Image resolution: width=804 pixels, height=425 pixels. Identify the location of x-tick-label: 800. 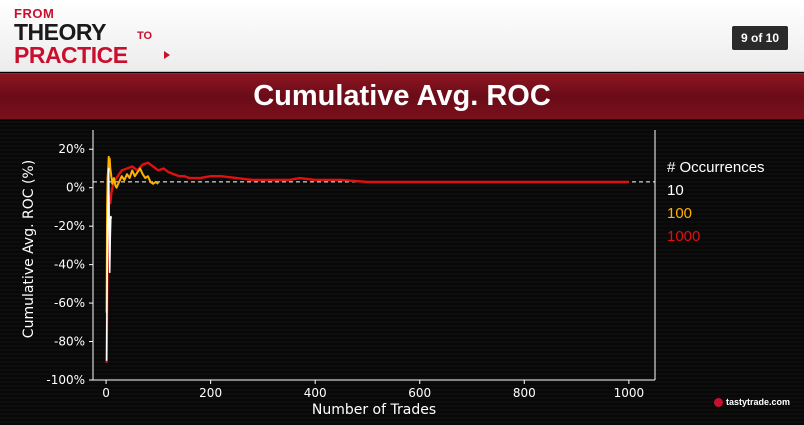
(524, 393).